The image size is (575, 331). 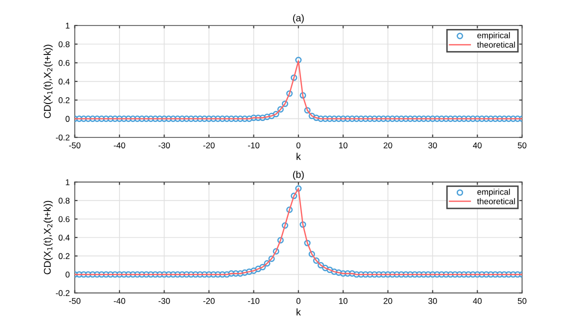 What do you see at coordinates (298, 19) in the screenshot?
I see `chart-title: (a)` at bounding box center [298, 19].